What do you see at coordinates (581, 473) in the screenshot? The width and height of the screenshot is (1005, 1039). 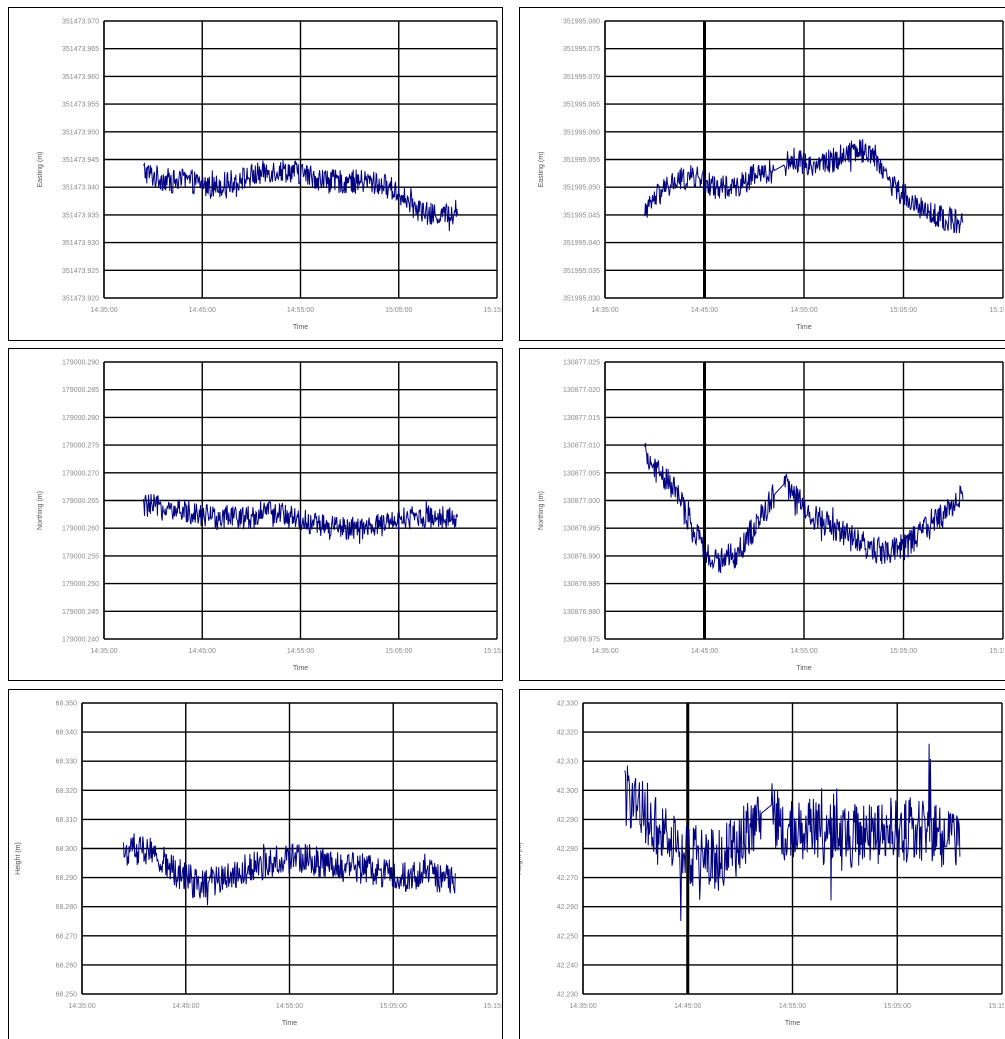 I see `y-tick-label: 130877.005` at bounding box center [581, 473].